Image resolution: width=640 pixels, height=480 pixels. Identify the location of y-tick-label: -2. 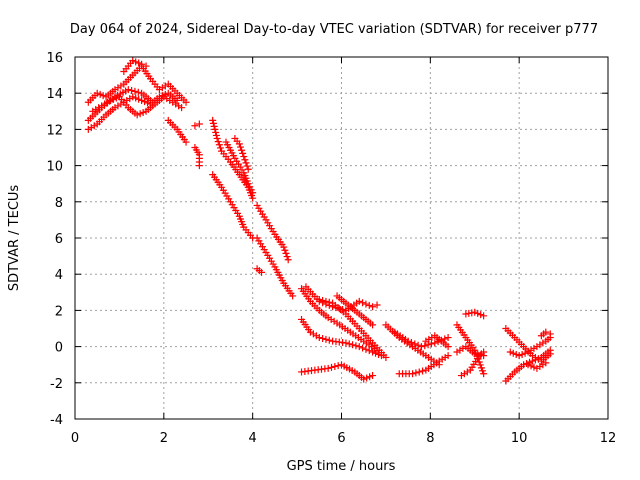
(56, 384).